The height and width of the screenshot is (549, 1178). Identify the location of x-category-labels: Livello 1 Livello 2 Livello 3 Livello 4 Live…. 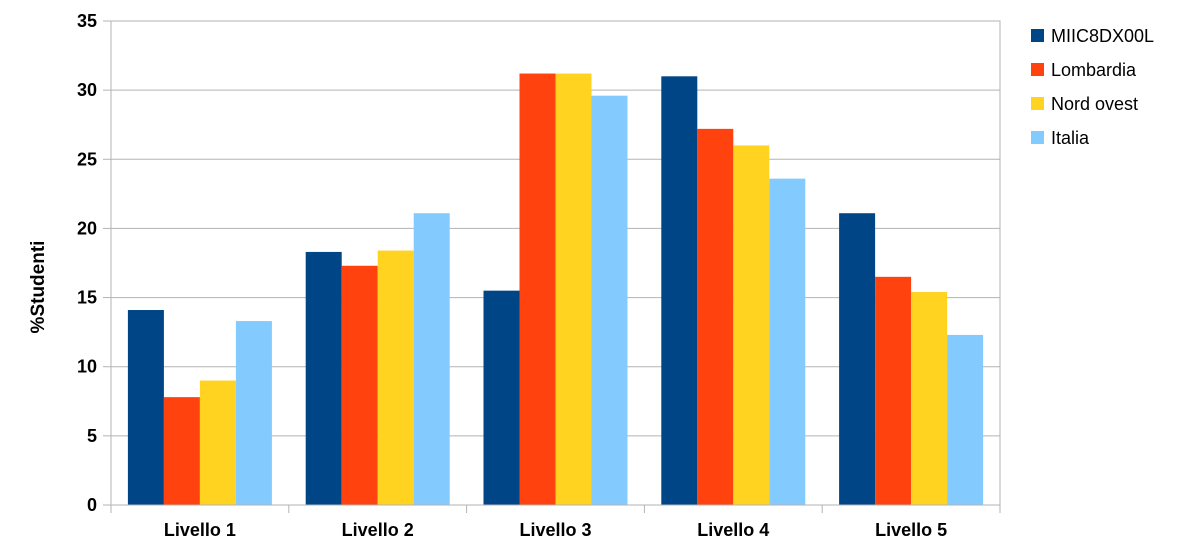
(555, 530).